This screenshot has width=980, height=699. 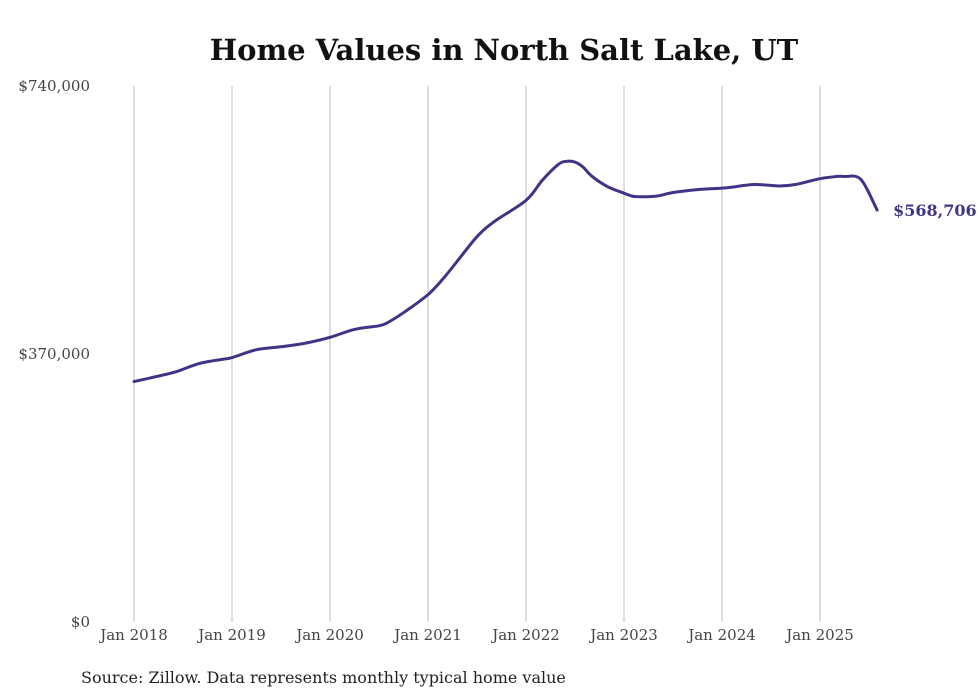 I want to click on x-tick-label-2021: Jan 2021, so click(x=427, y=635).